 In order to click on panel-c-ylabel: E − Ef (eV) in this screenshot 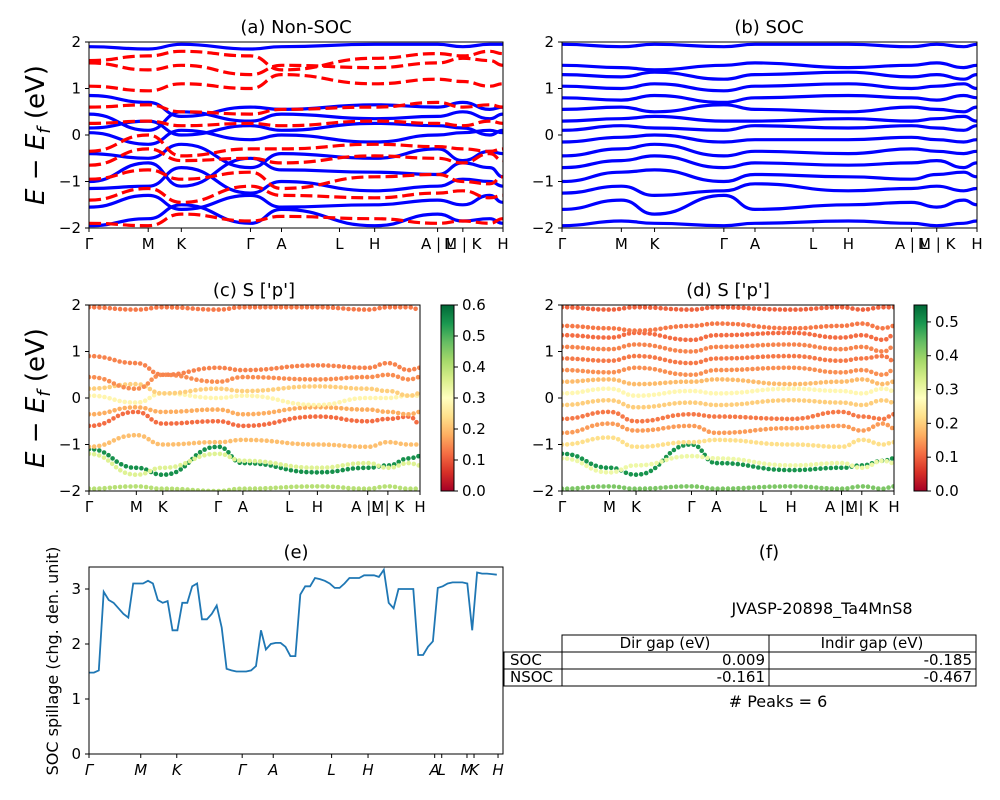, I will do `click(38, 398)`.